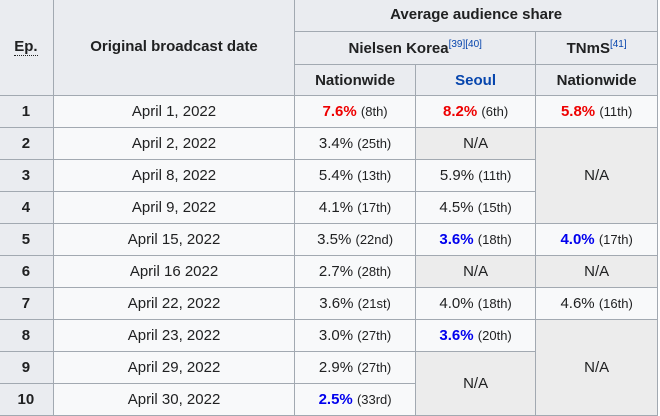 The height and width of the screenshot is (416, 660). Describe the element at coordinates (27, 399) in the screenshot. I see `ep-number: 10` at that location.